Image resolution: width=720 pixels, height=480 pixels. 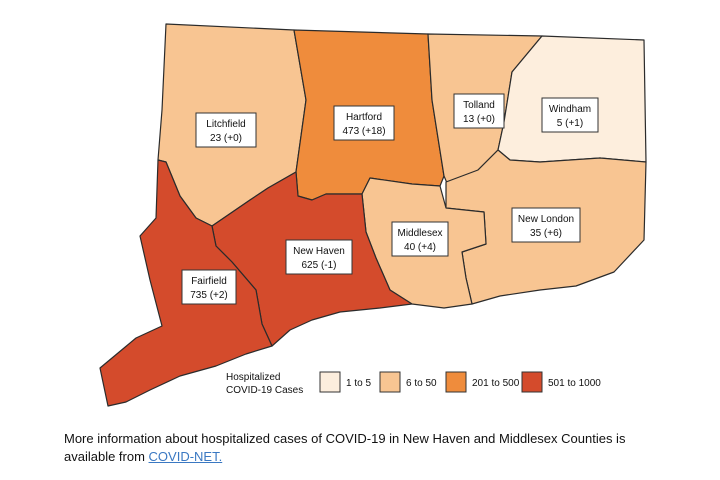 What do you see at coordinates (319, 251) in the screenshot?
I see `label-new-haven-name: New Haven` at bounding box center [319, 251].